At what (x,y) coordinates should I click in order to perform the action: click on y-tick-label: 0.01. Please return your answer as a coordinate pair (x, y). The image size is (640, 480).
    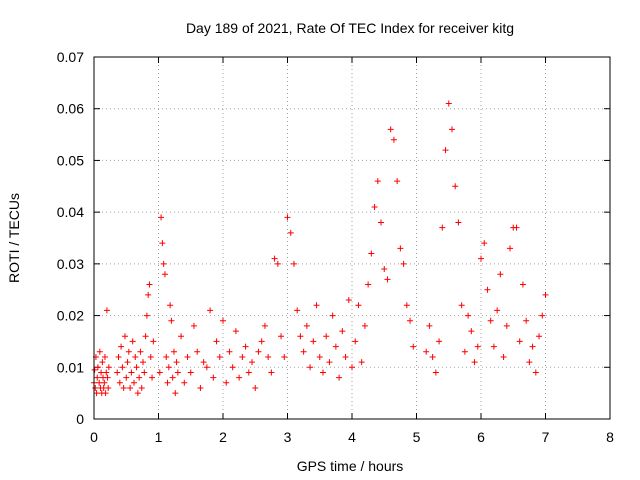
    Looking at the image, I should click on (70, 367).